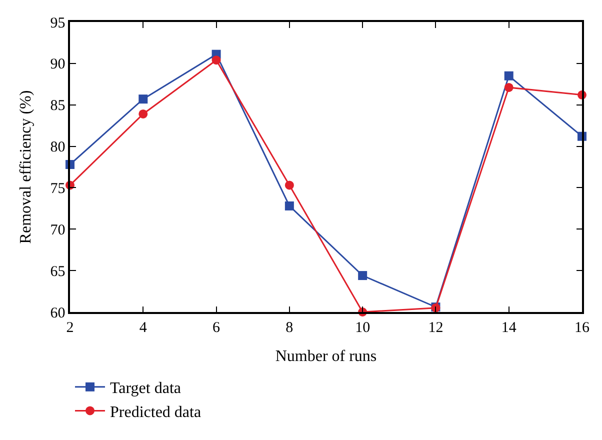 This screenshot has height=440, width=602. What do you see at coordinates (58, 272) in the screenshot?
I see `y-tick-label: 65` at bounding box center [58, 272].